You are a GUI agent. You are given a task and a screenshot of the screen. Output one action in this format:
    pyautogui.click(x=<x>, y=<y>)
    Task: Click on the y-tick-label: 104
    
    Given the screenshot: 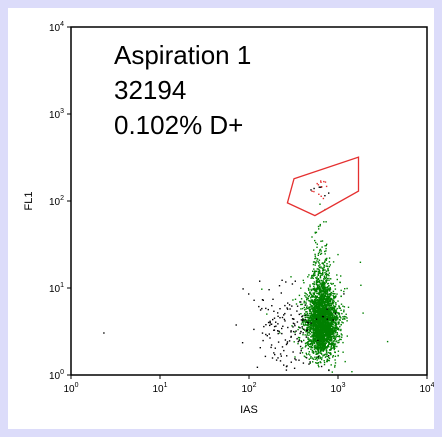 What is the action you would take?
    pyautogui.click(x=56, y=27)
    